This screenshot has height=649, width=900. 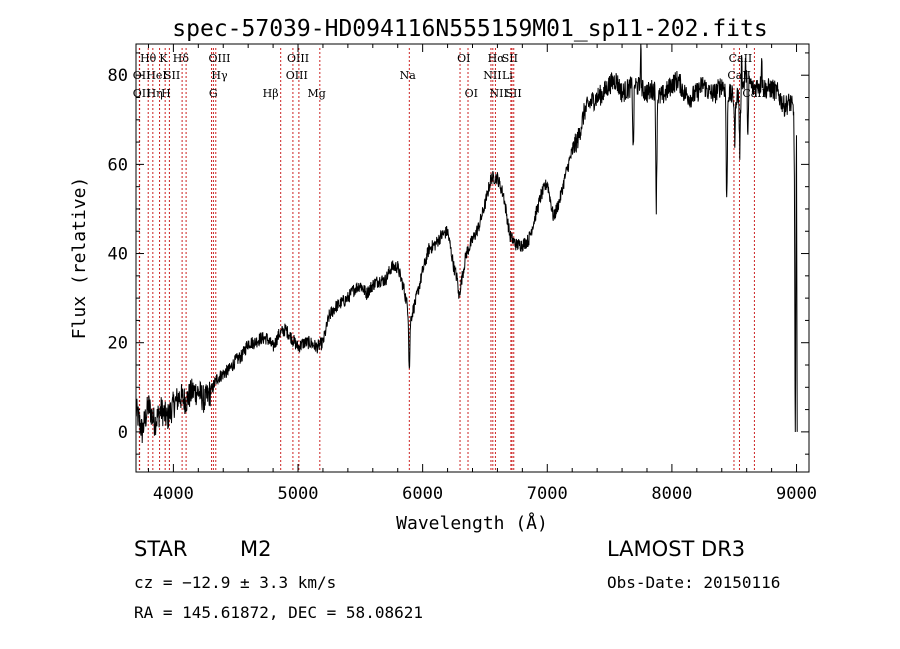 What do you see at coordinates (317, 93) in the screenshot?
I see `marker-label: Mg` at bounding box center [317, 93].